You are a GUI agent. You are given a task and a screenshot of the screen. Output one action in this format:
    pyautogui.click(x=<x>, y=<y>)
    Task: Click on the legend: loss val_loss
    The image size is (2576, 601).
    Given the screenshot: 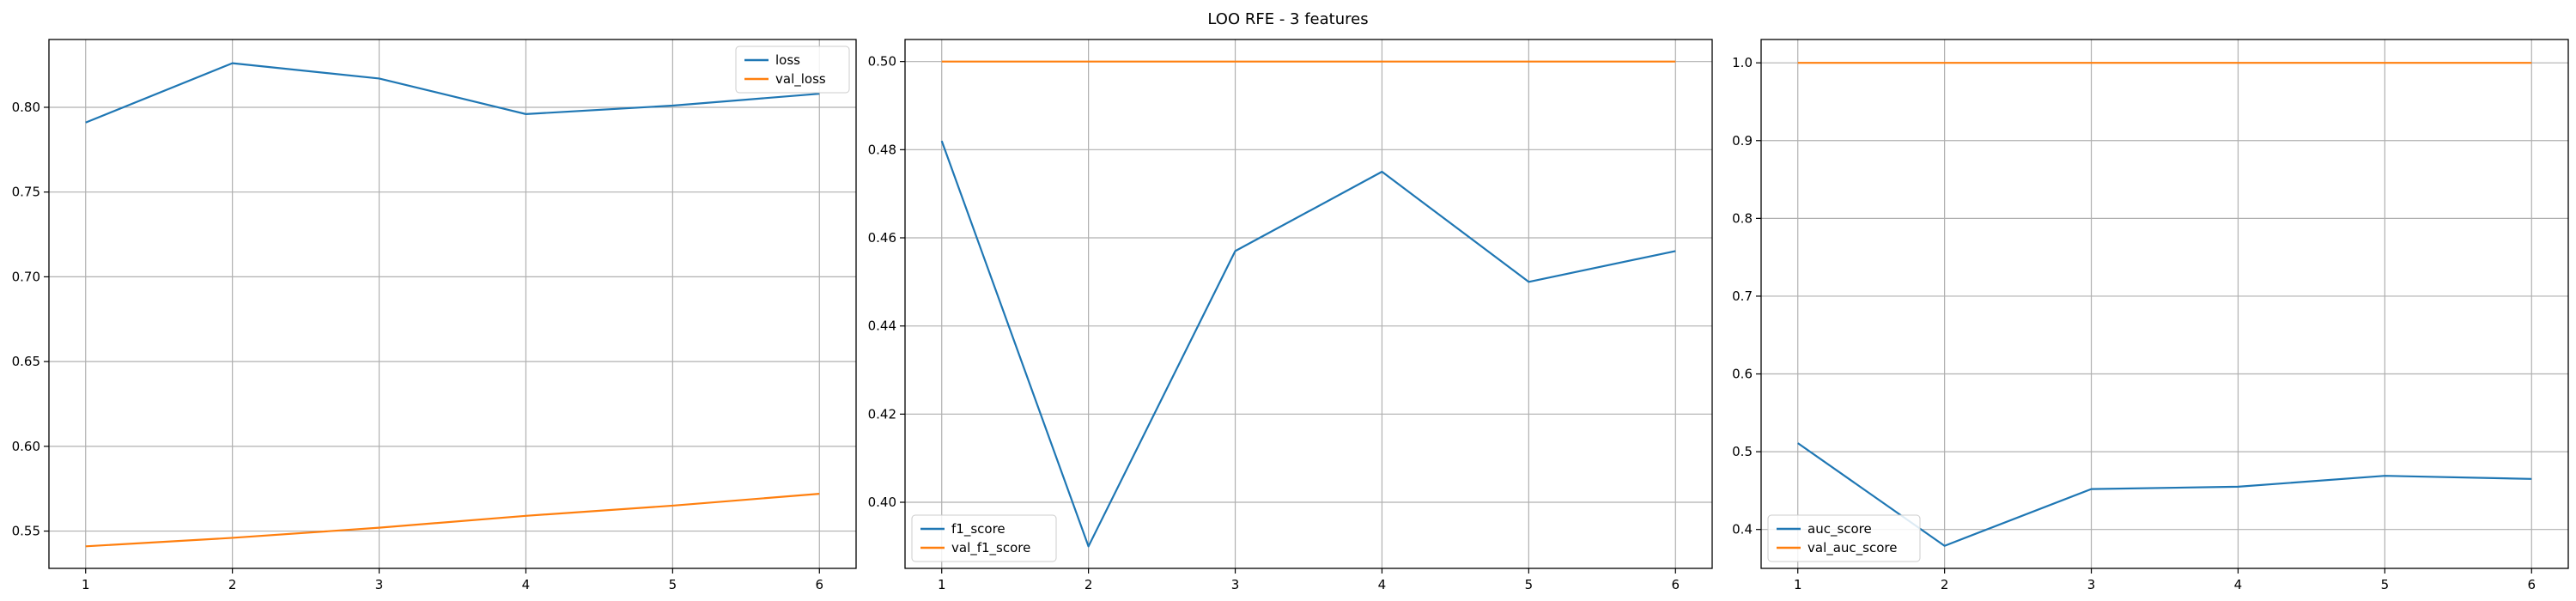 What is the action you would take?
    pyautogui.click(x=792, y=70)
    